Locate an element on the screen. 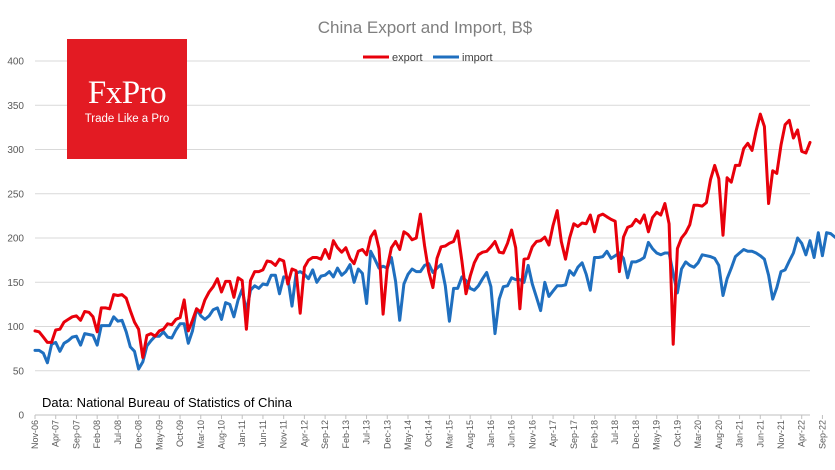 Image resolution: width=835 pixels, height=470 pixels. x-tick-label: Nov-11 is located at coordinates (284, 434).